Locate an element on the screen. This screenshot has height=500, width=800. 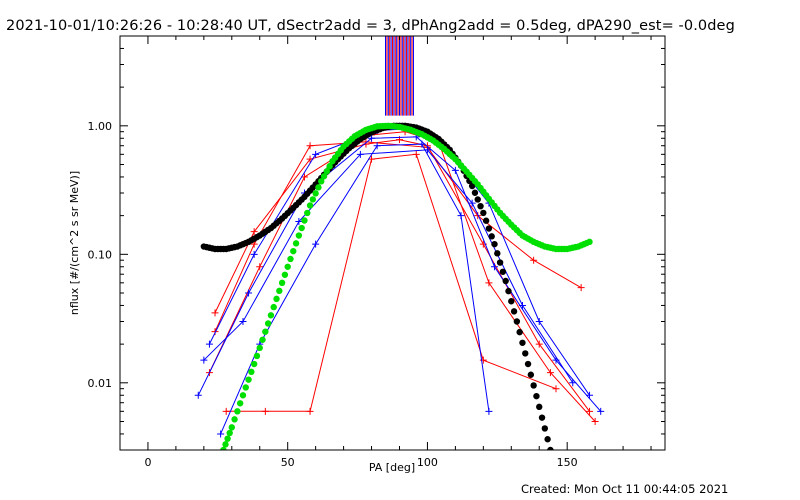
x-axis-label: PA [deg] is located at coordinates (392, 467).